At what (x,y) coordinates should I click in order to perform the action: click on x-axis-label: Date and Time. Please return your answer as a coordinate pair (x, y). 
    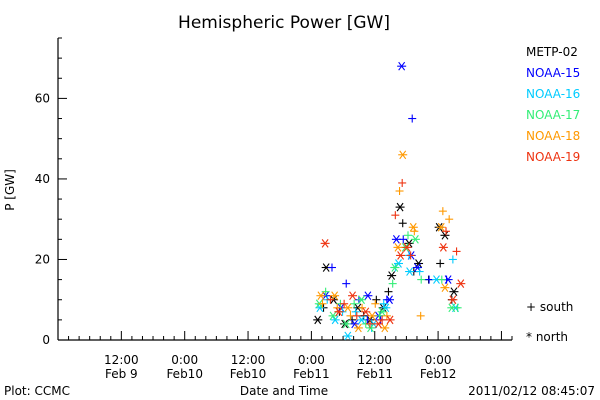
    Looking at the image, I should click on (284, 391).